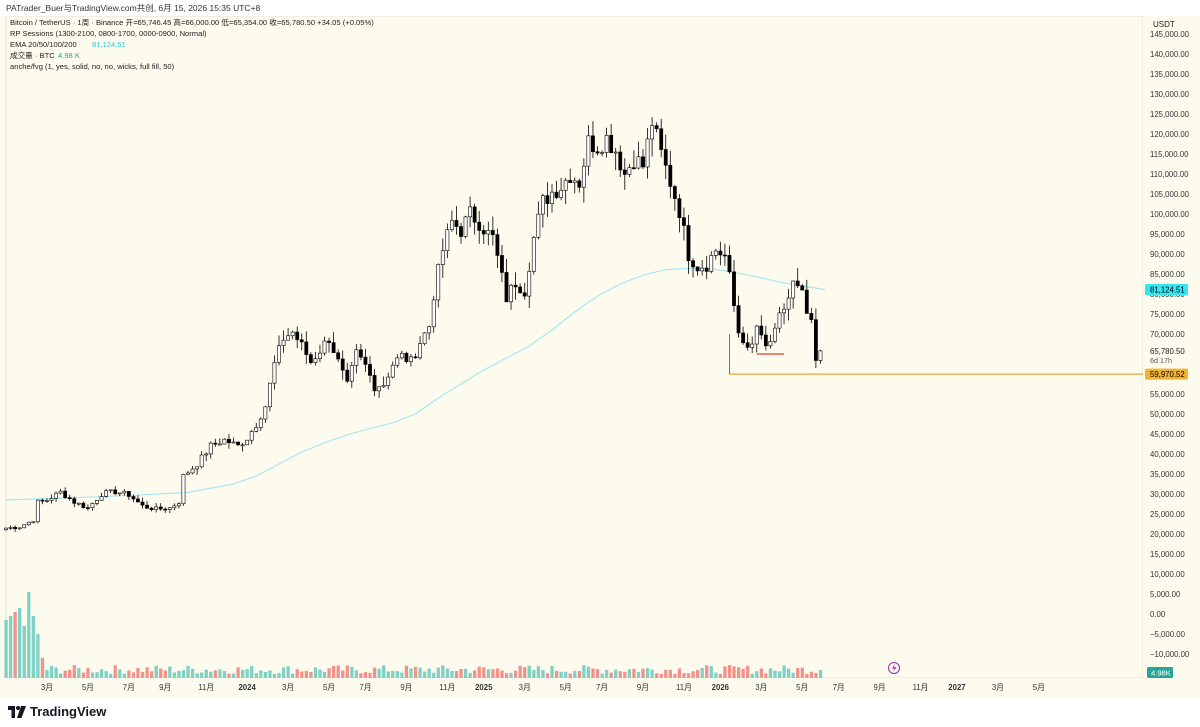 The height and width of the screenshot is (727, 1200). What do you see at coordinates (1170, 54) in the screenshot?
I see `price-tick-label: 140,000.00` at bounding box center [1170, 54].